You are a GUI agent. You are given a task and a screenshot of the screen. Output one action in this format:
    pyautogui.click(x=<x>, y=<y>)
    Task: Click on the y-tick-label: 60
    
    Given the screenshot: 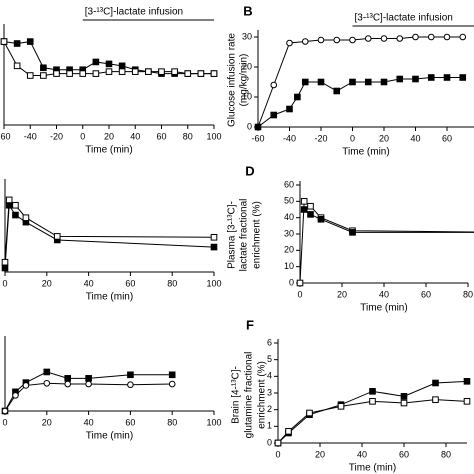 What is the action you would take?
    pyautogui.click(x=289, y=184)
    